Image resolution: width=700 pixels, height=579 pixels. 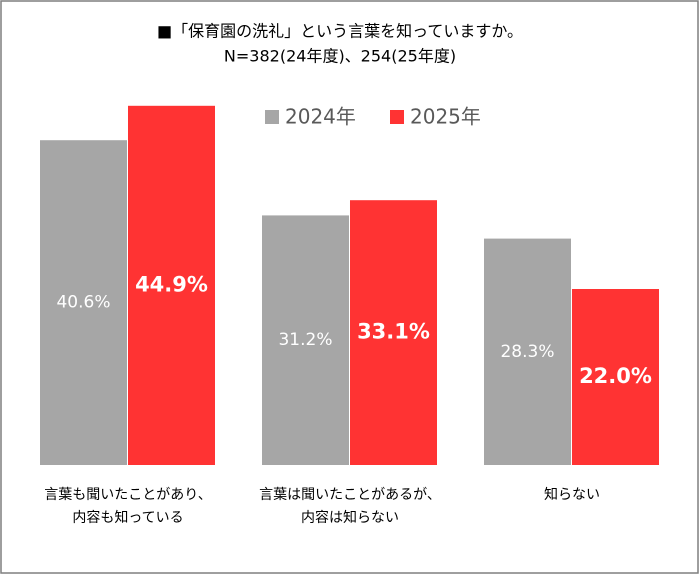 I want to click on value-label: 40.6%, so click(x=83, y=303).